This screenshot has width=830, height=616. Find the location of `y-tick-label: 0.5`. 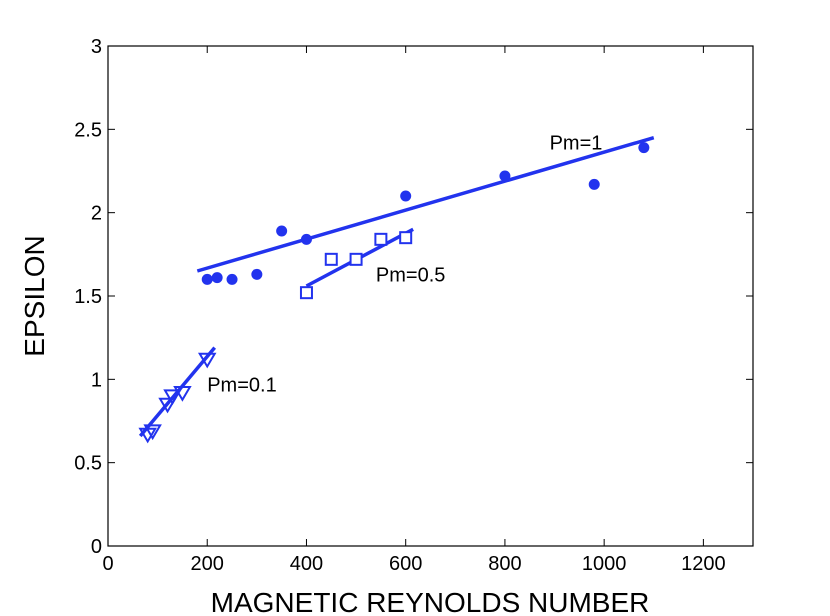

y-tick-label: 0.5 is located at coordinates (88, 464).